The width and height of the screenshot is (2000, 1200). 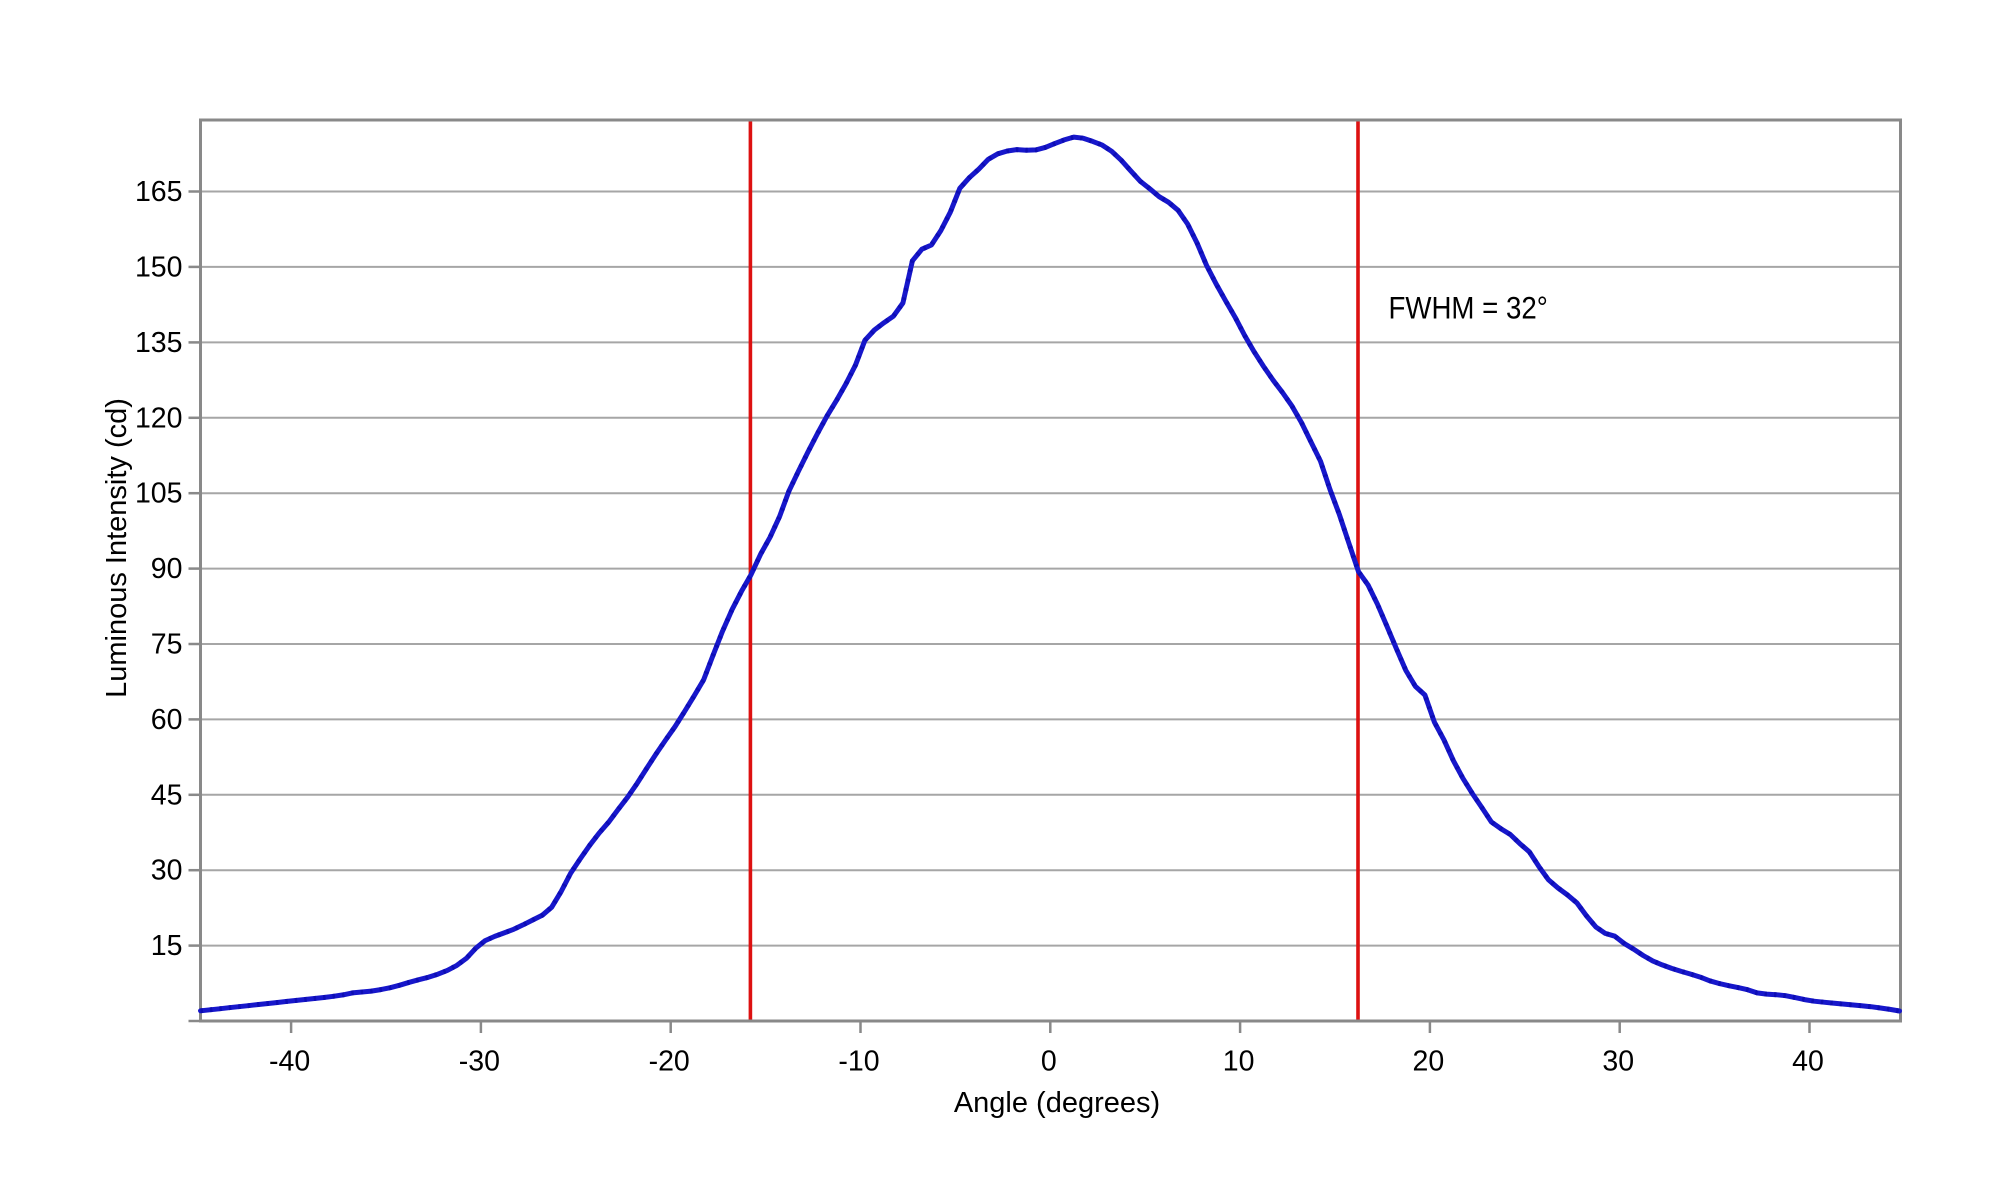 I want to click on svg-text: 10, so click(x=1239, y=1062).